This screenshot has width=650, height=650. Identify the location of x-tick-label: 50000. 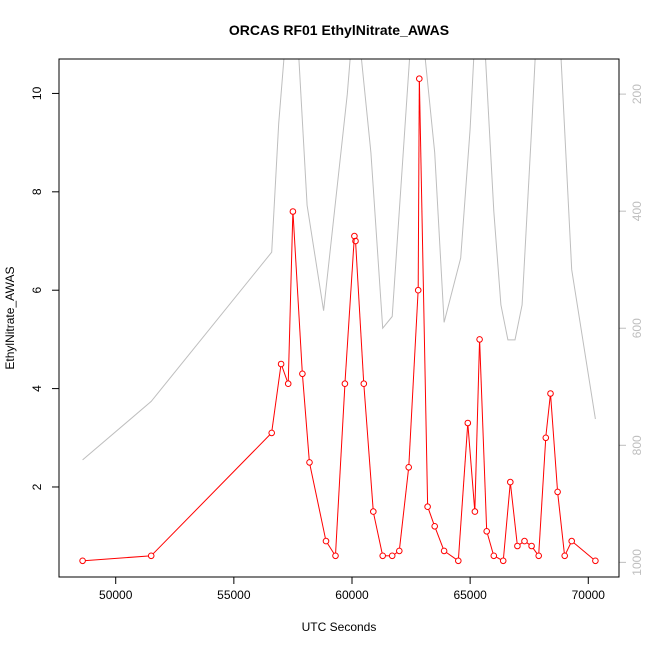
(116, 595).